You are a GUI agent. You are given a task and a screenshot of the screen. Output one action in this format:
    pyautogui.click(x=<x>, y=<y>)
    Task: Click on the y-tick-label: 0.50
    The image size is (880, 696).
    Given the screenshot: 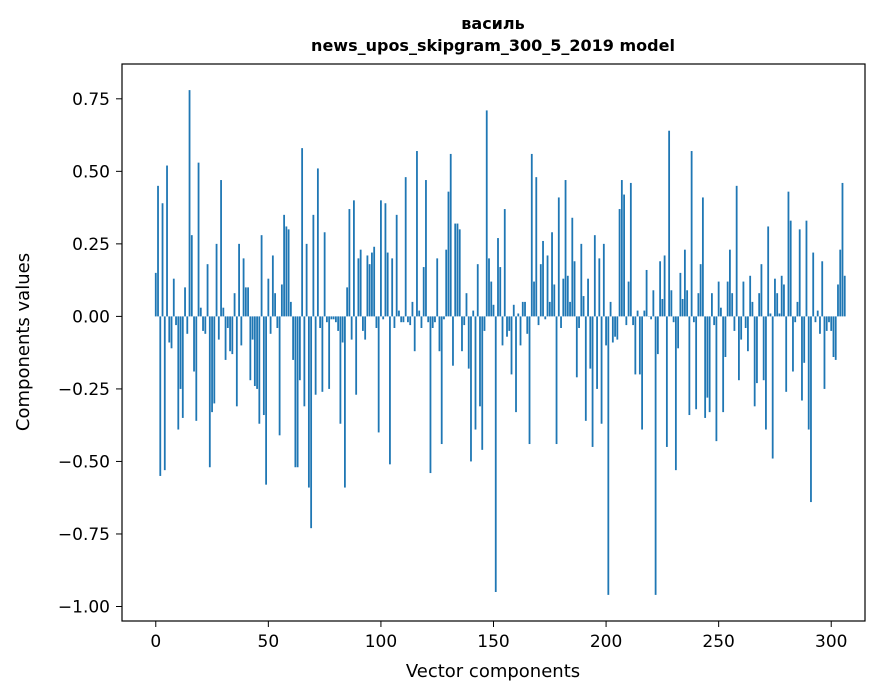 What is the action you would take?
    pyautogui.click(x=91, y=172)
    